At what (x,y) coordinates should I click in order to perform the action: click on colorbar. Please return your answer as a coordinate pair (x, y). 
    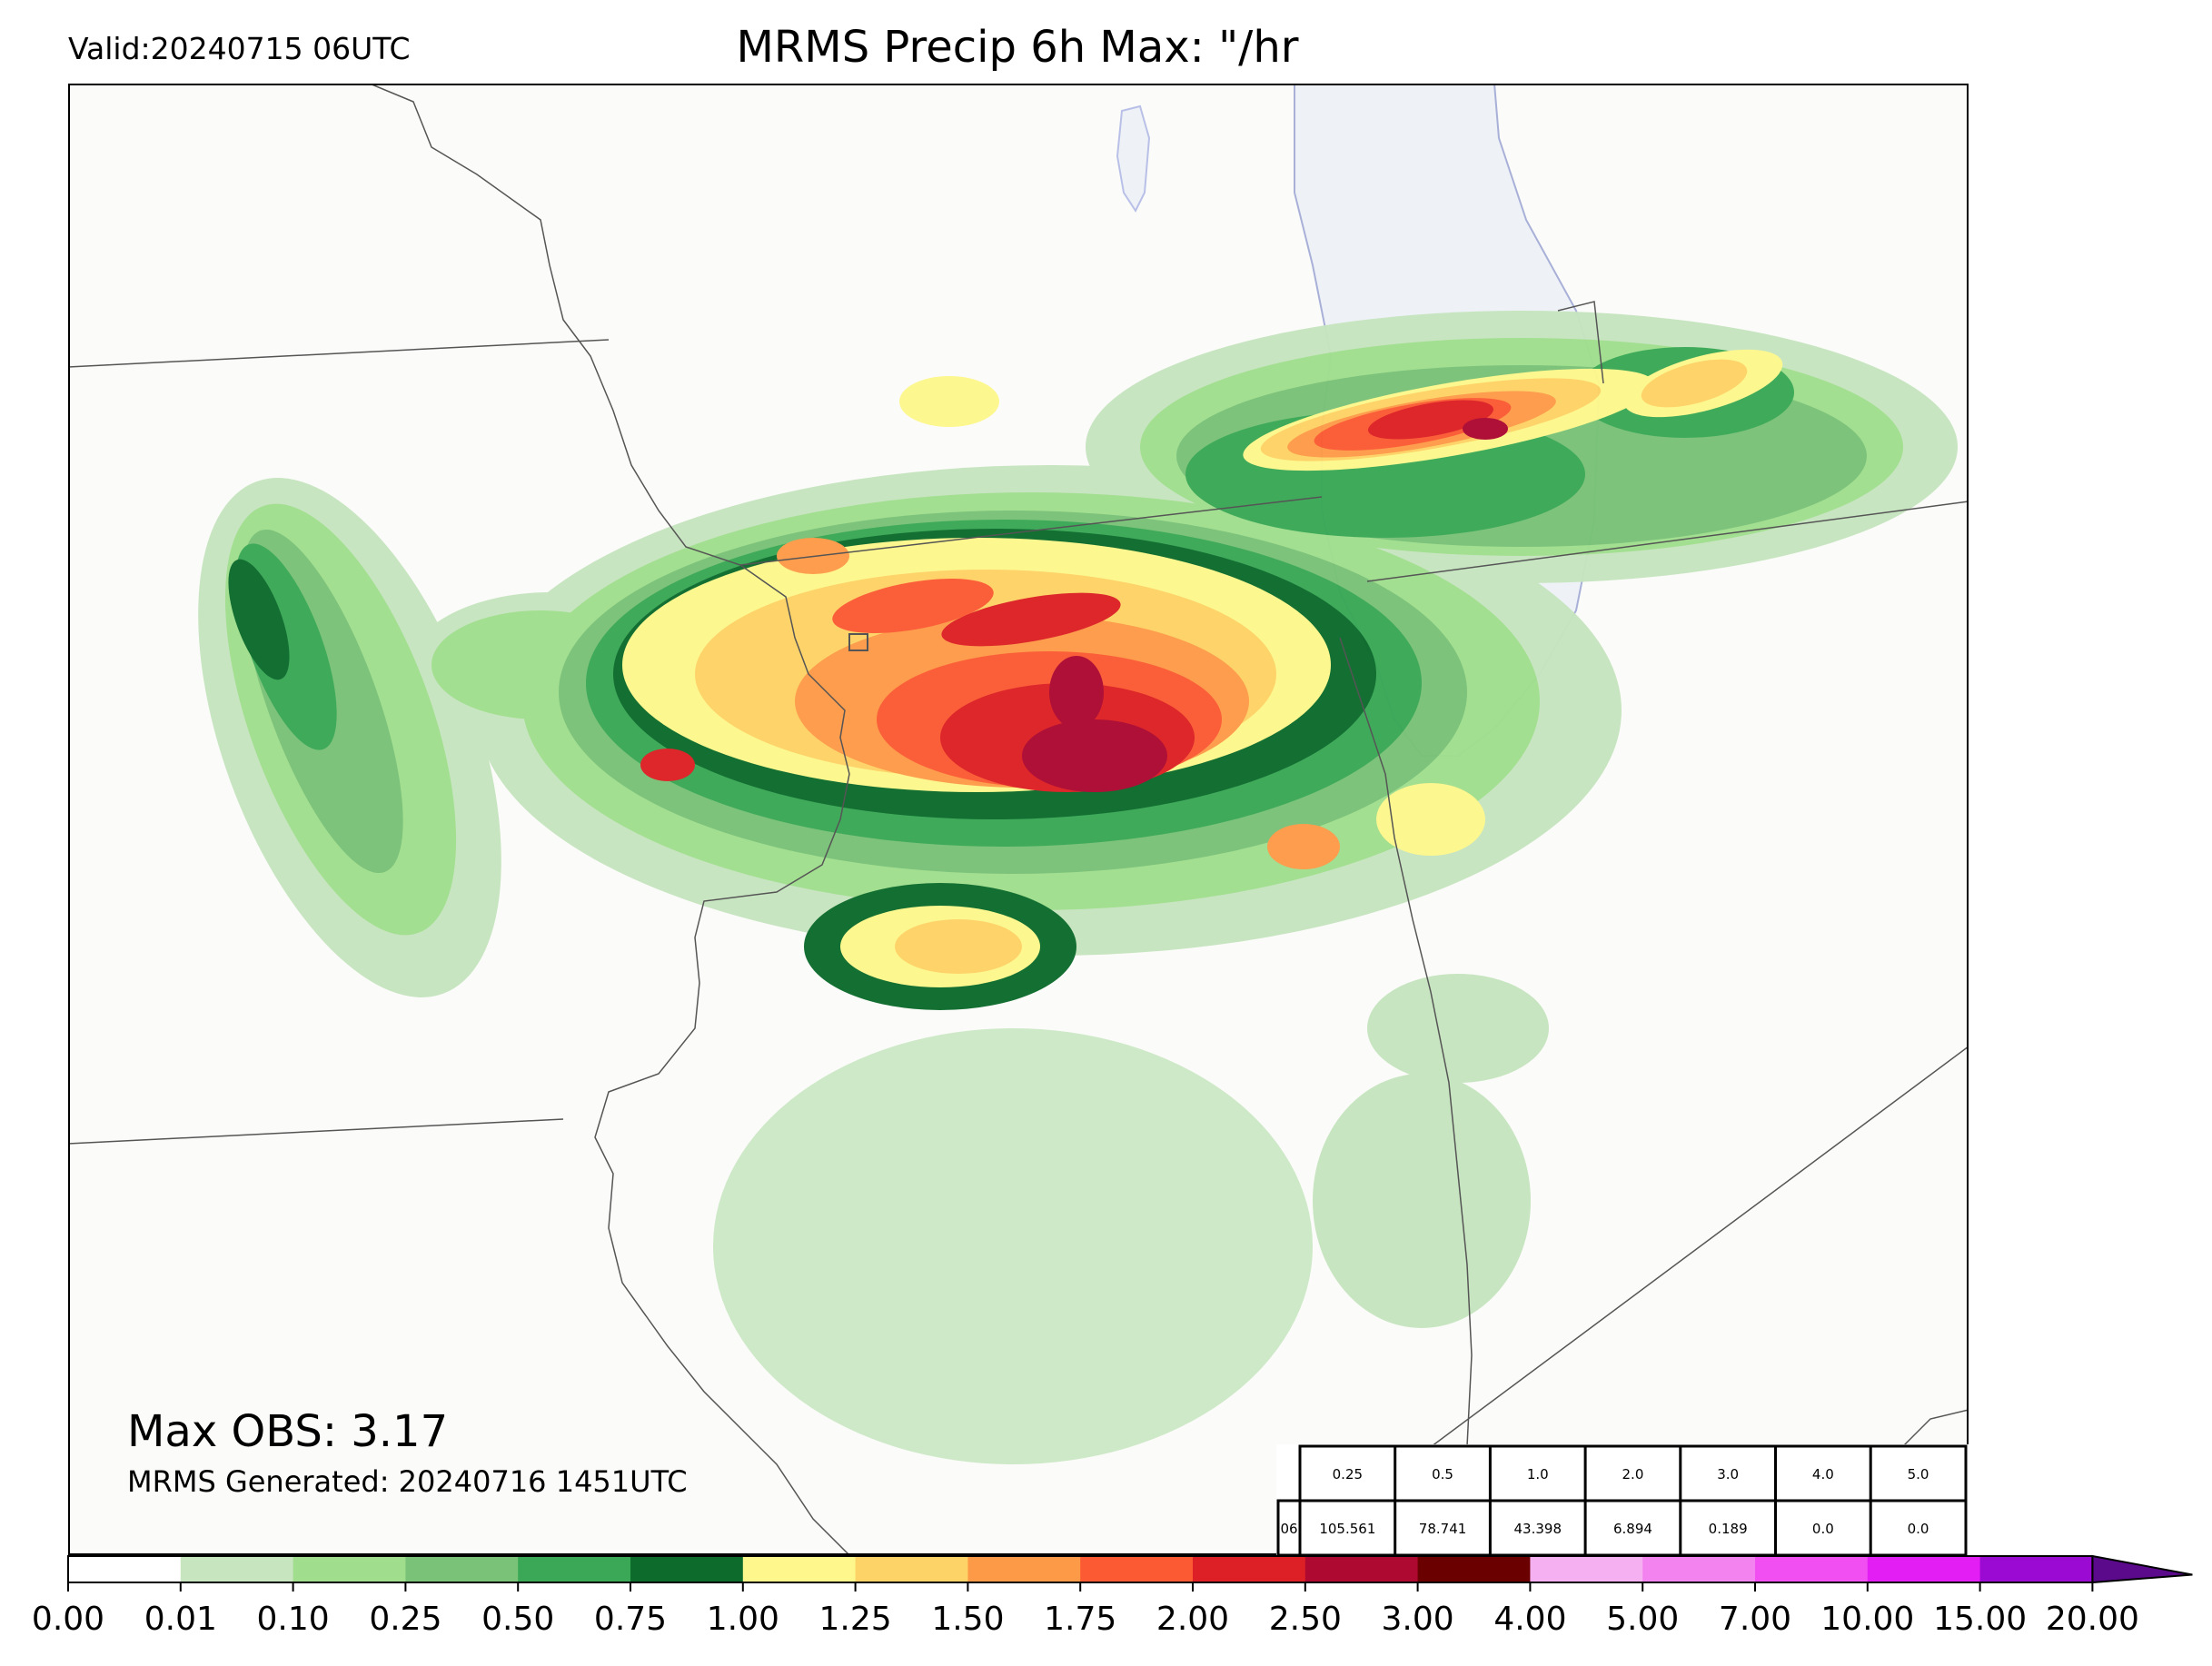
    Looking at the image, I should click on (1130, 1573).